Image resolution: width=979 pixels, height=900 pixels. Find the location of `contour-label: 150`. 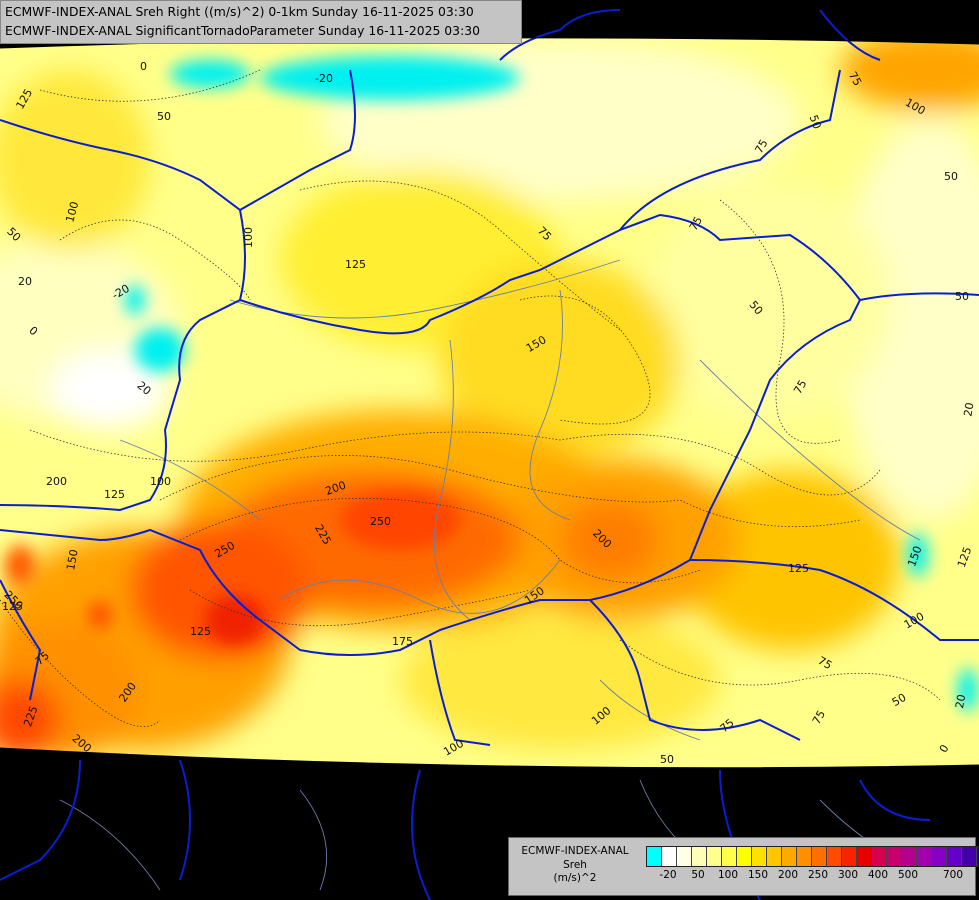

contour-label: 150 is located at coordinates (72, 559).